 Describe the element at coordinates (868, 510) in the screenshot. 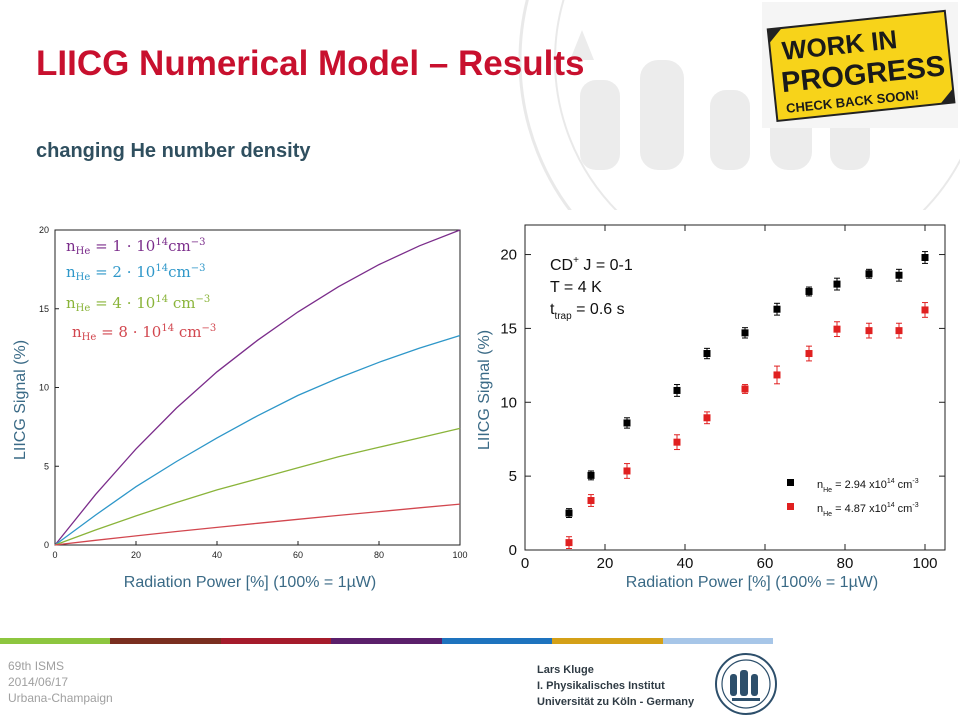

I see `right-legend-label-2: nHe = 4.87 x1014 cm-3` at that location.